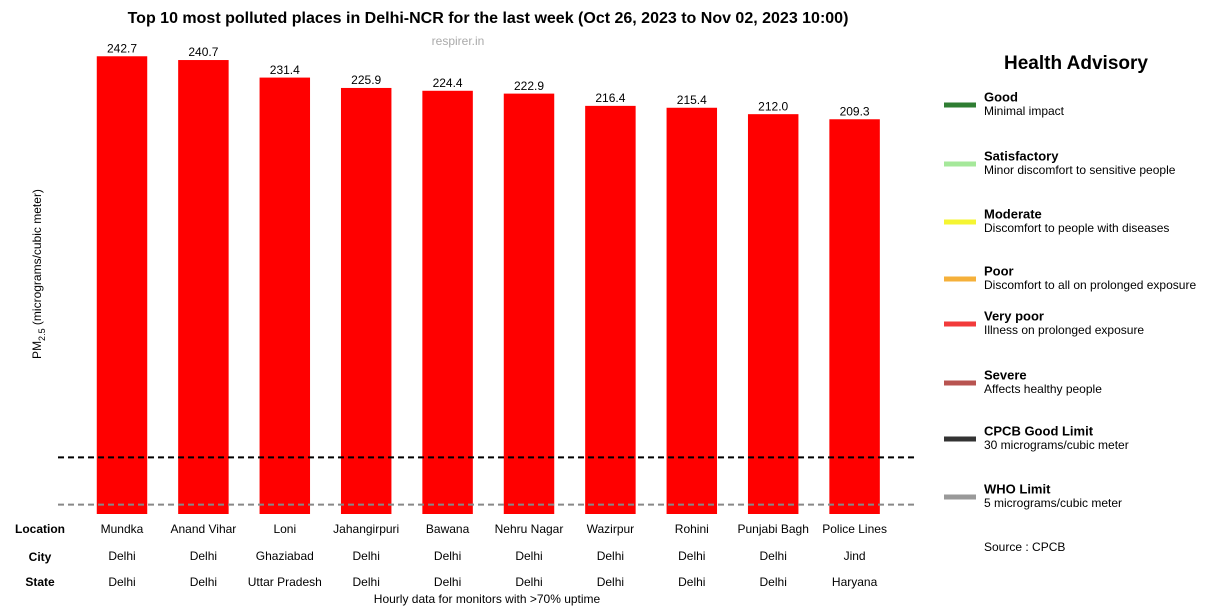 The height and width of the screenshot is (608, 1212). Describe the element at coordinates (999, 270) in the screenshot. I see `legend-name: Poor` at that location.